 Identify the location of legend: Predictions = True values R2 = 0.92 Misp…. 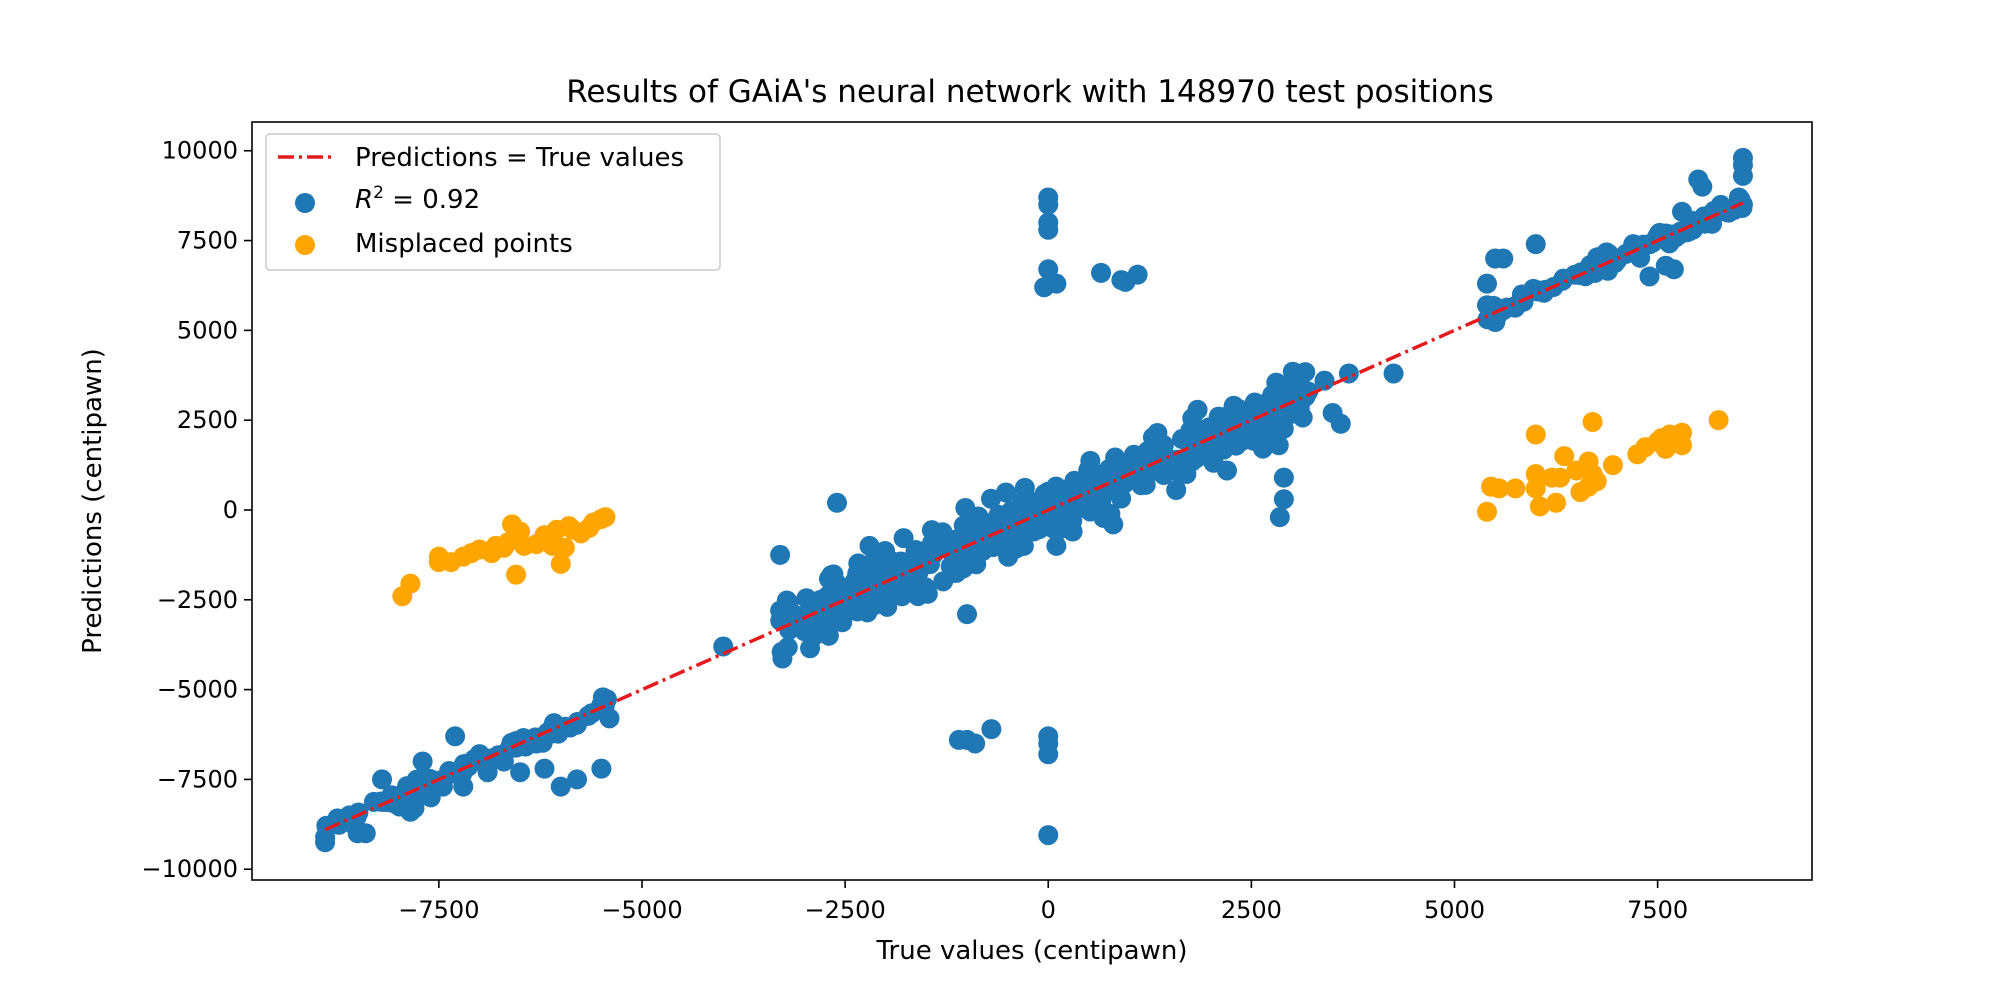
(493, 202).